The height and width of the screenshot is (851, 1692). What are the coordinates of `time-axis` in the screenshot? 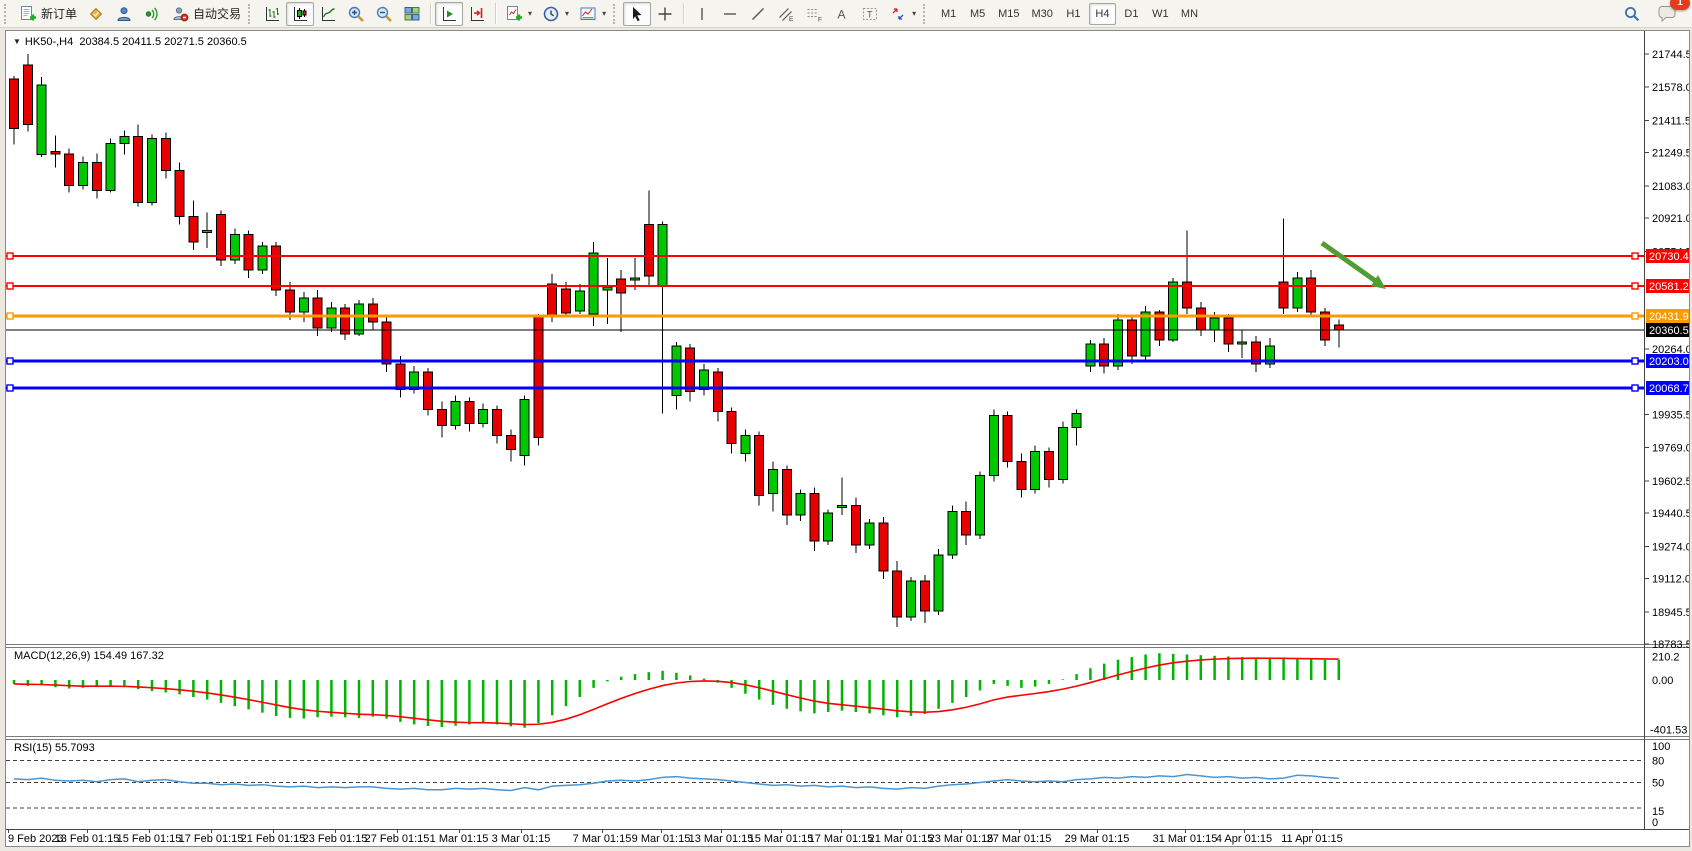 It's located at (660, 831).